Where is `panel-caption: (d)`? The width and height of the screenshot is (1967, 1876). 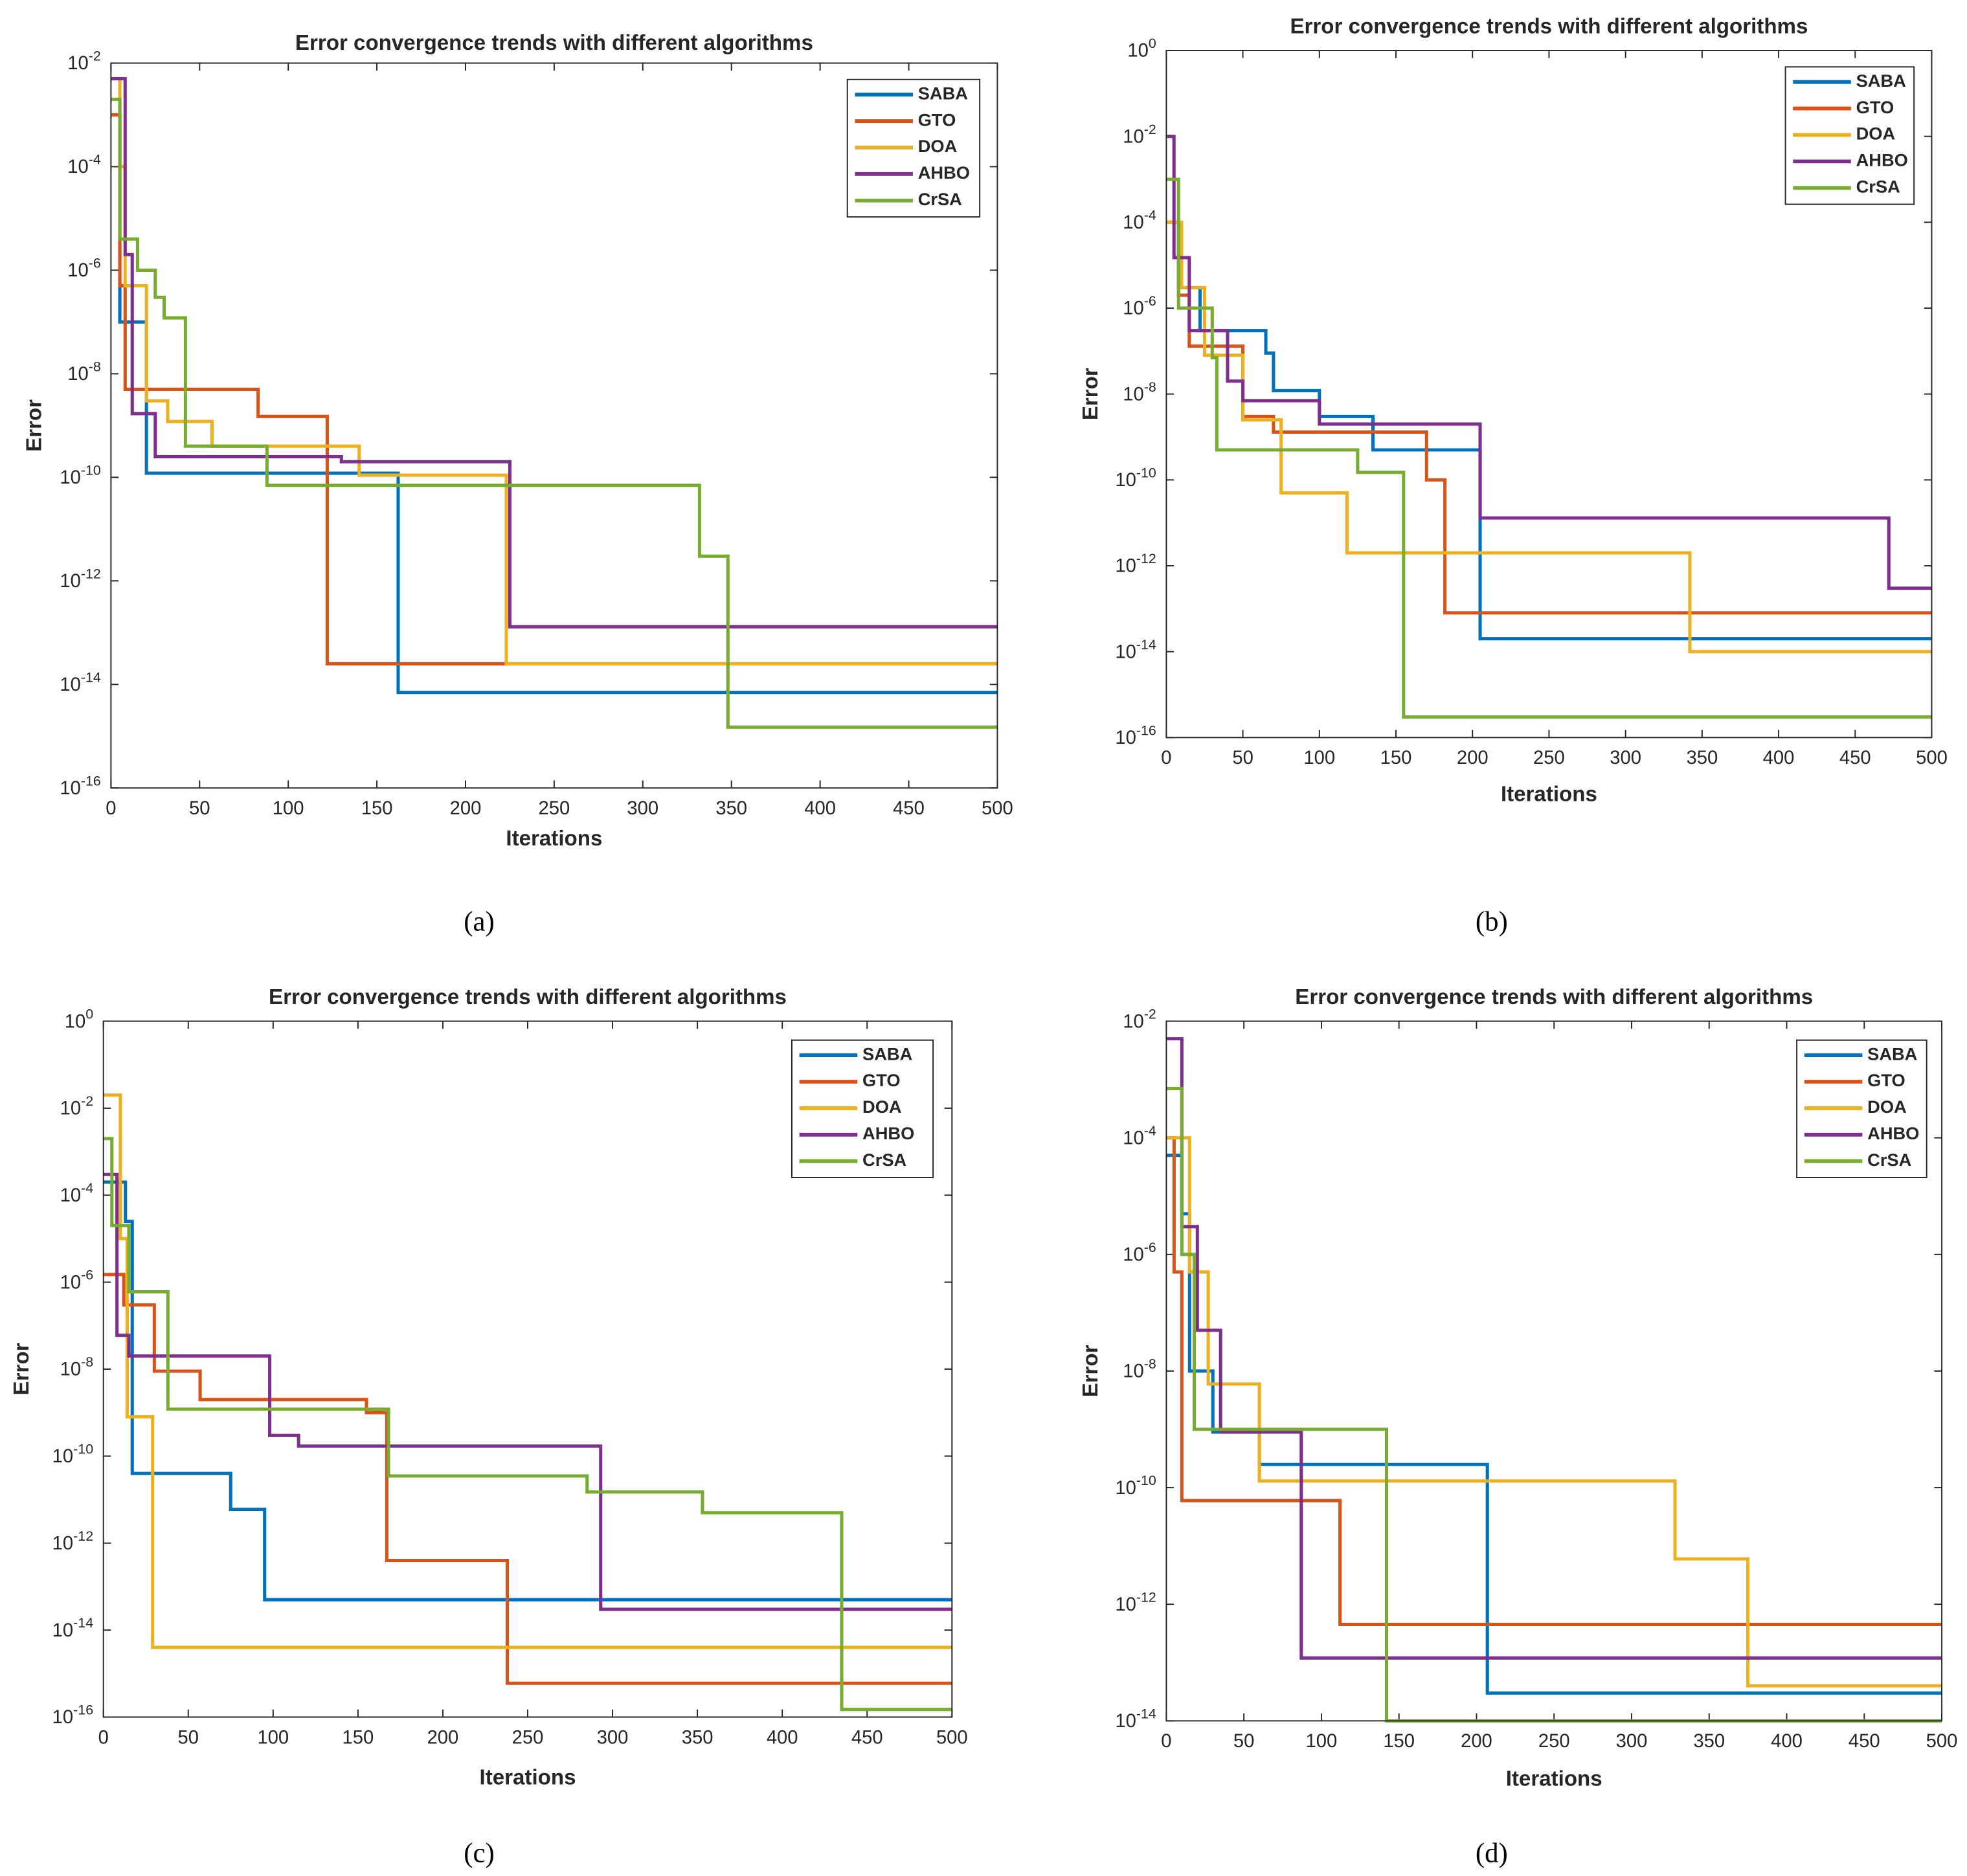 panel-caption: (d) is located at coordinates (1492, 1853).